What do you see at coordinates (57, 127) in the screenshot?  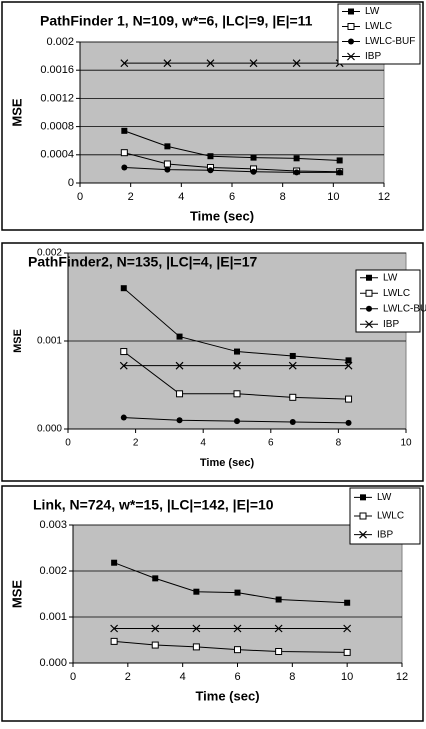 I see `y-tick-label: 0.0008` at bounding box center [57, 127].